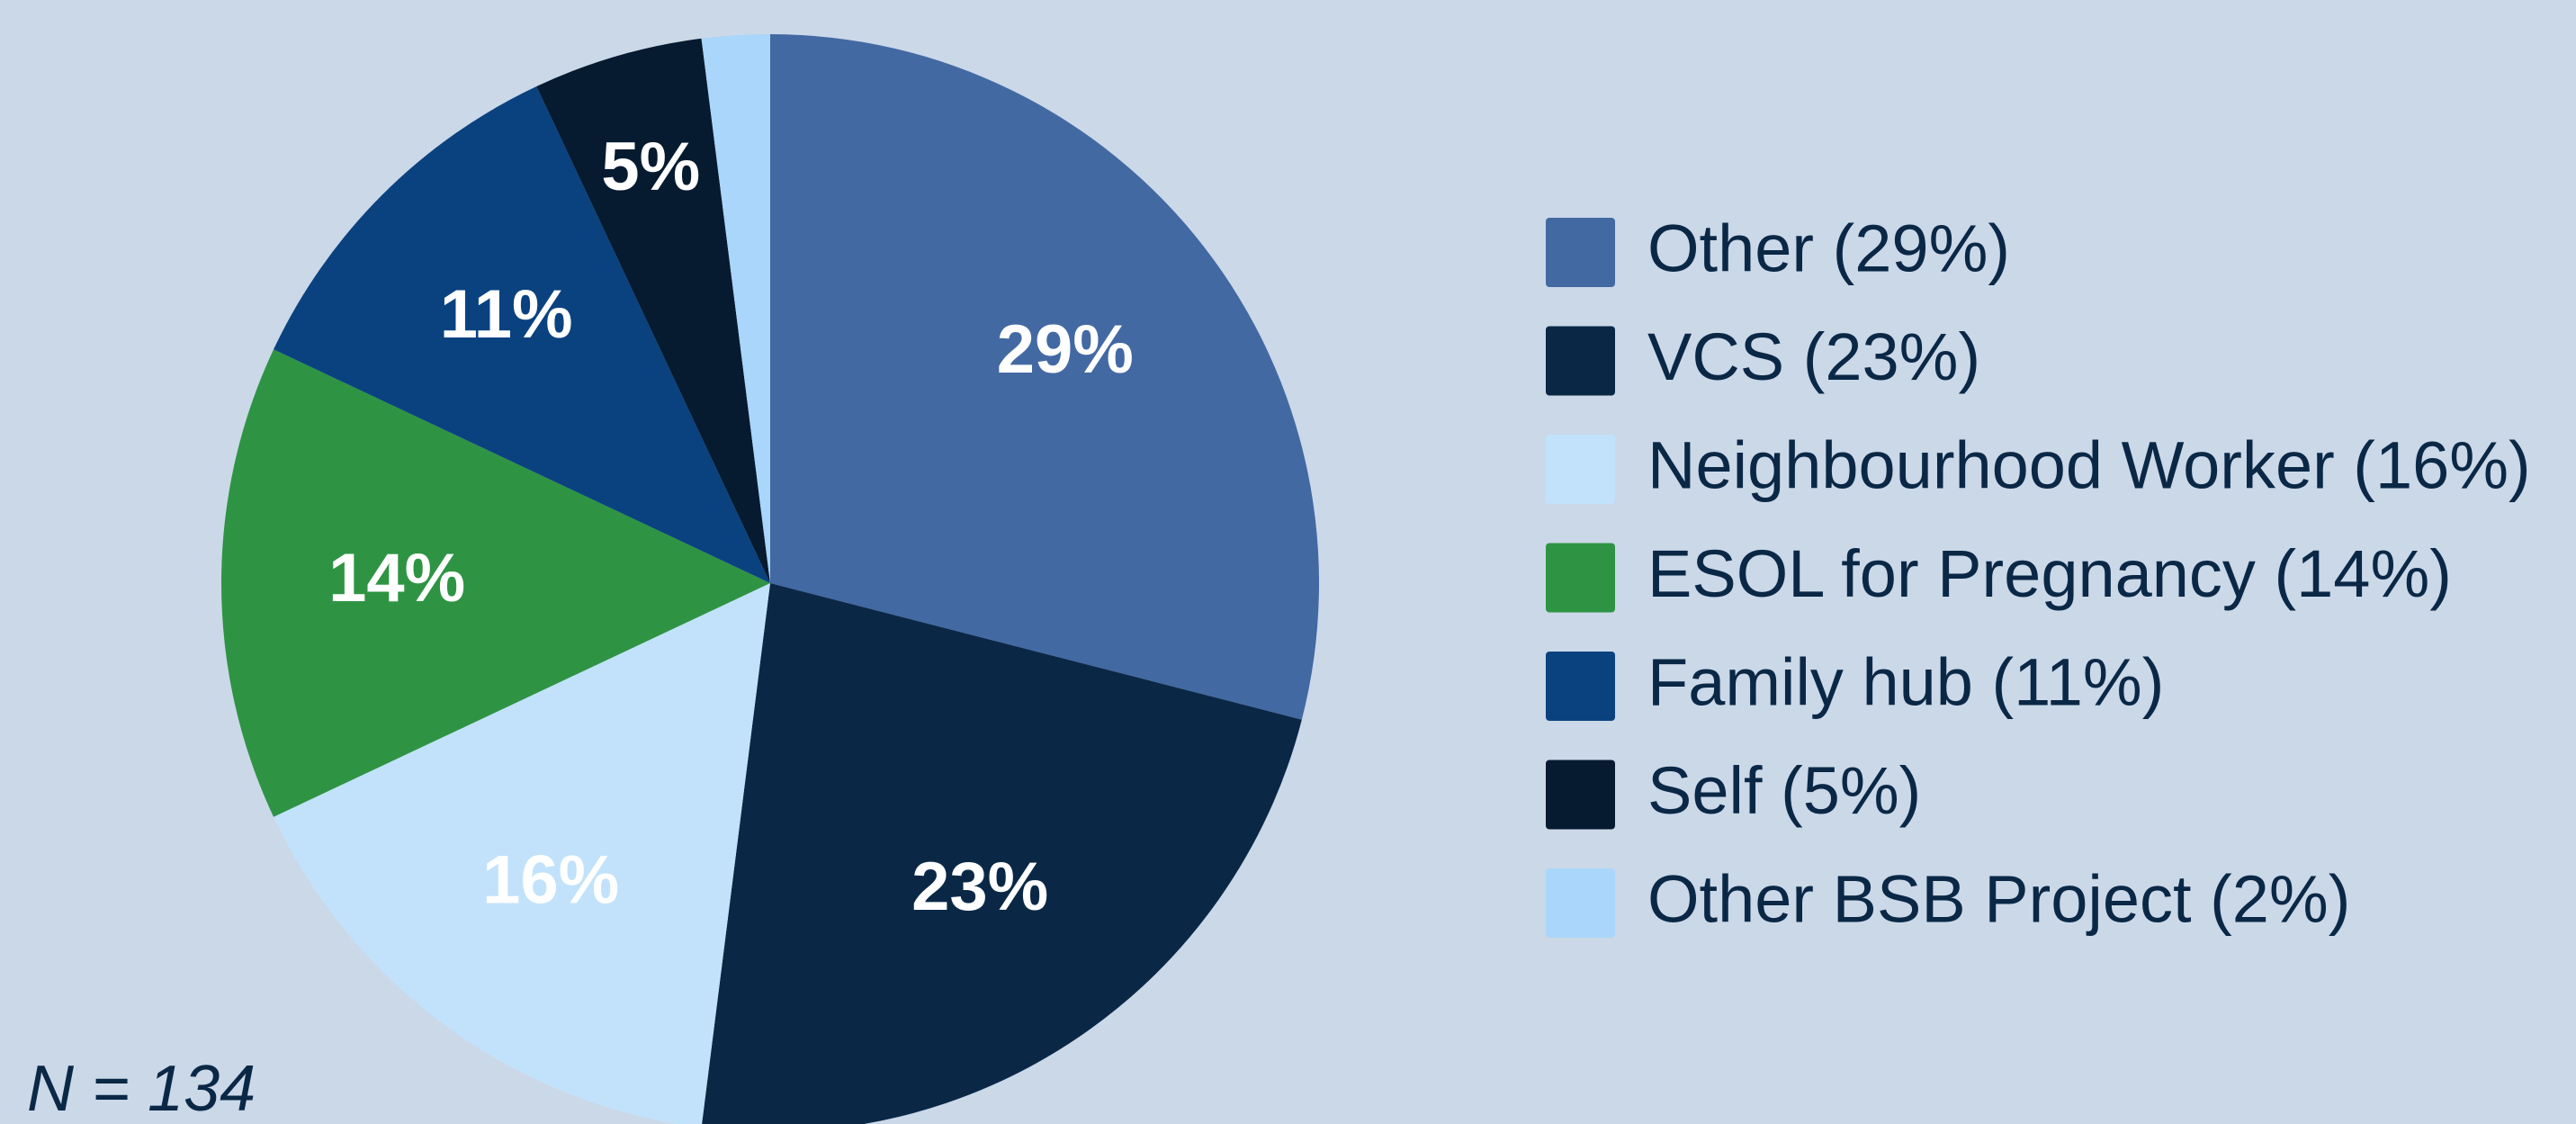  I want to click on legend-label: Other (29%), so click(1829, 248).